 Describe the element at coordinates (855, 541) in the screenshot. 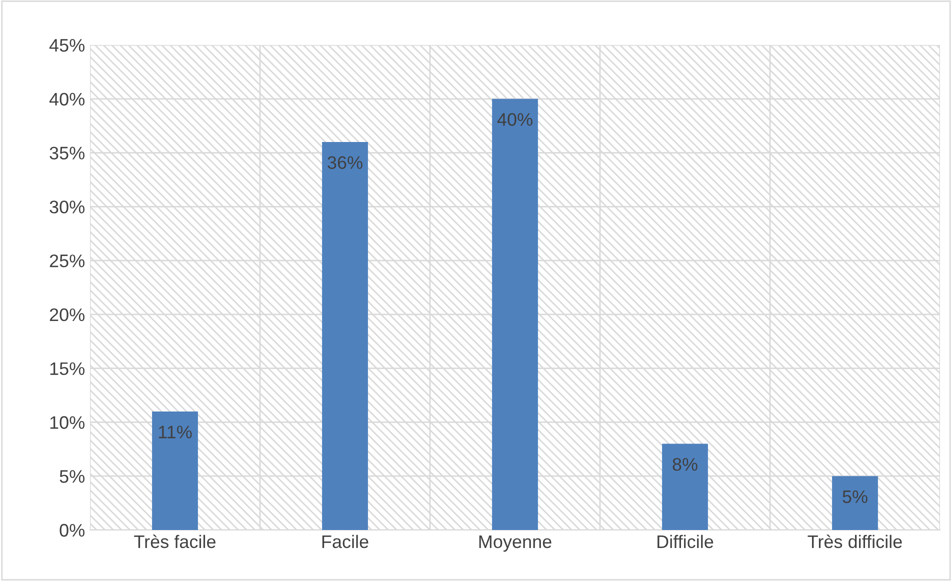

I see `x-tick-label: Très difficile` at that location.